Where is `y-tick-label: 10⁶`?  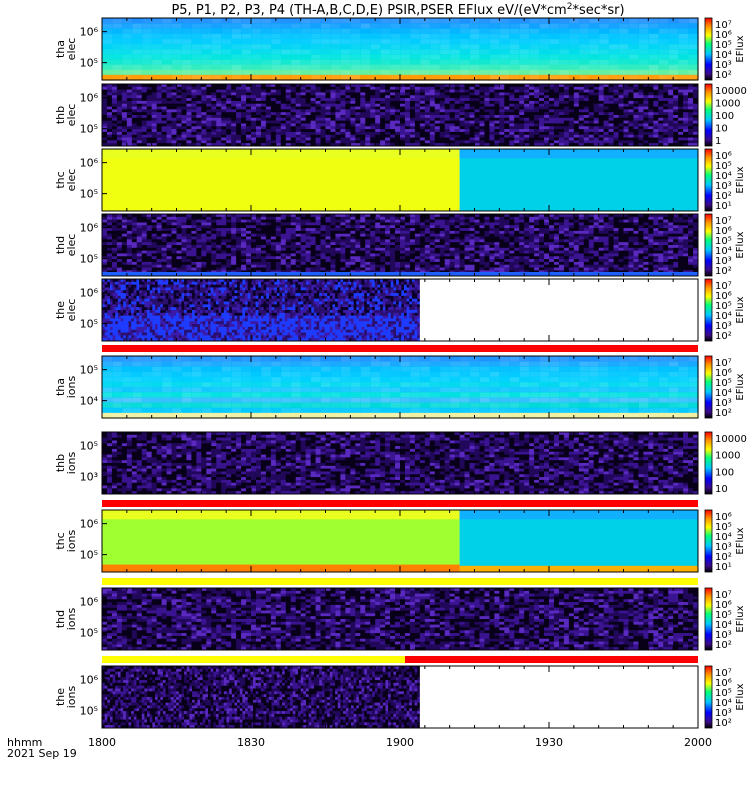 y-tick-label: 10⁶ is located at coordinates (89, 163).